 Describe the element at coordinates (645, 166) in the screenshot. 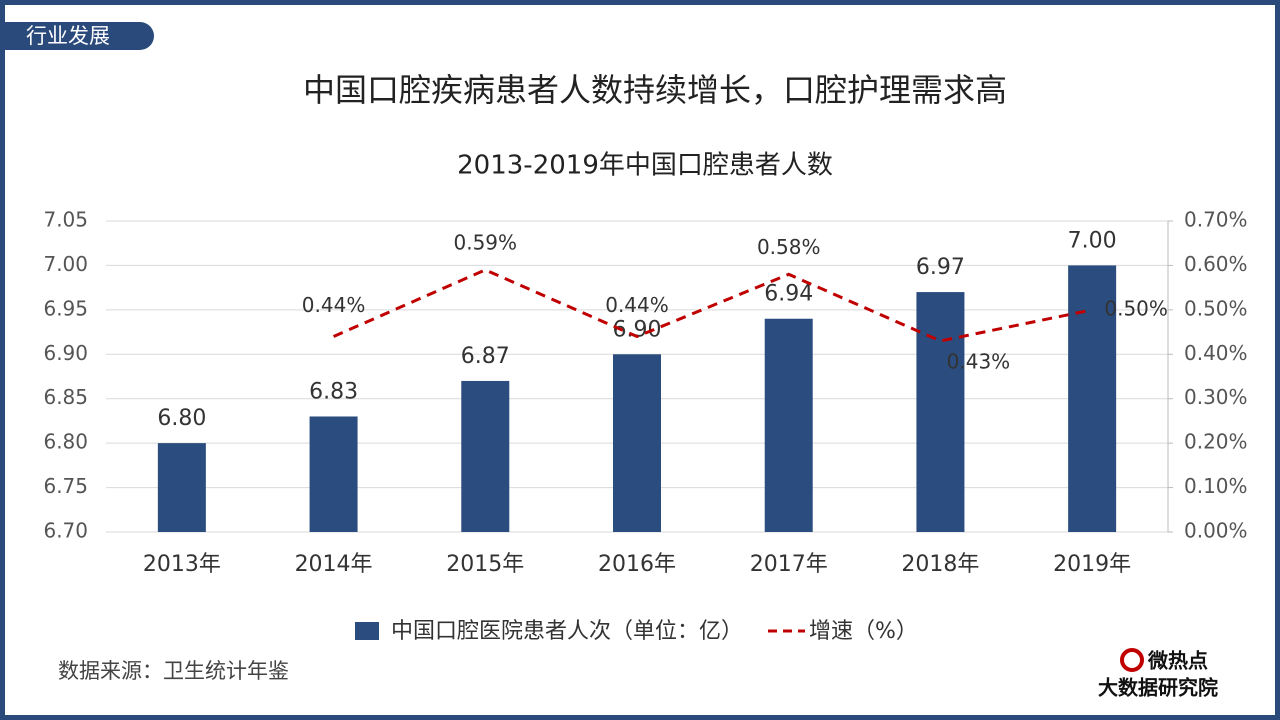

I see `chart-title: 2013-2019年中国口腔患者人数` at that location.